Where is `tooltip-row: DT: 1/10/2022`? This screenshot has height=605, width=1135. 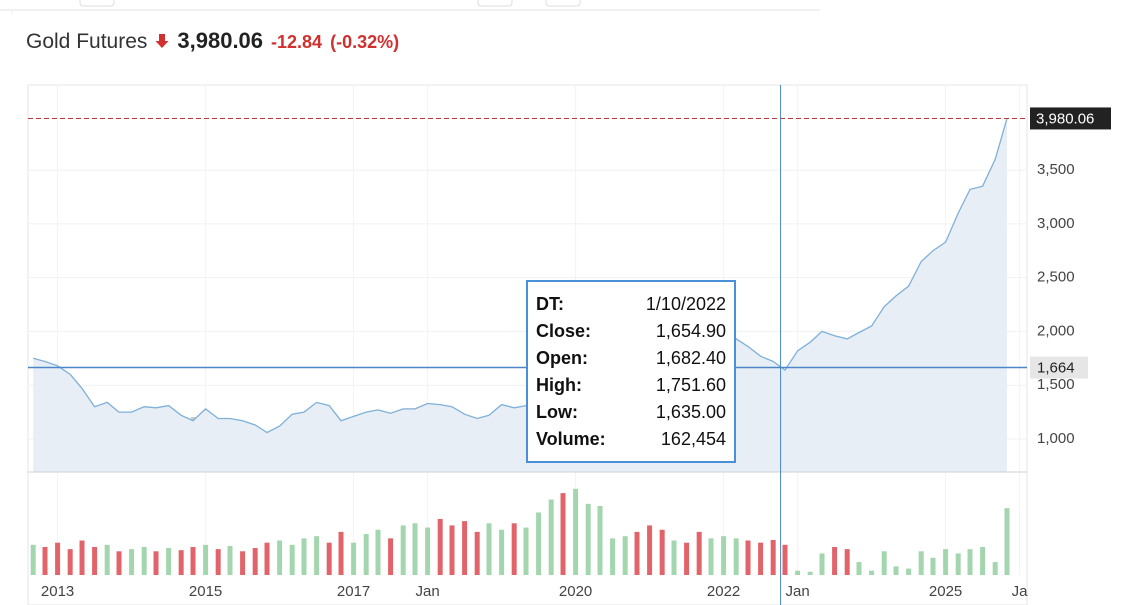
tooltip-row: DT: 1/10/2022 is located at coordinates (631, 304).